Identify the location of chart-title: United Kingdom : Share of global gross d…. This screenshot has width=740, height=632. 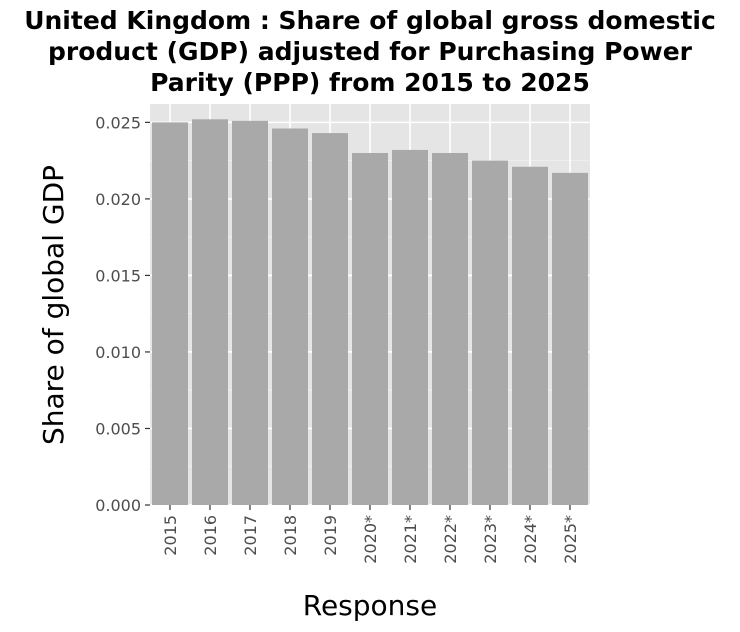
(370, 51).